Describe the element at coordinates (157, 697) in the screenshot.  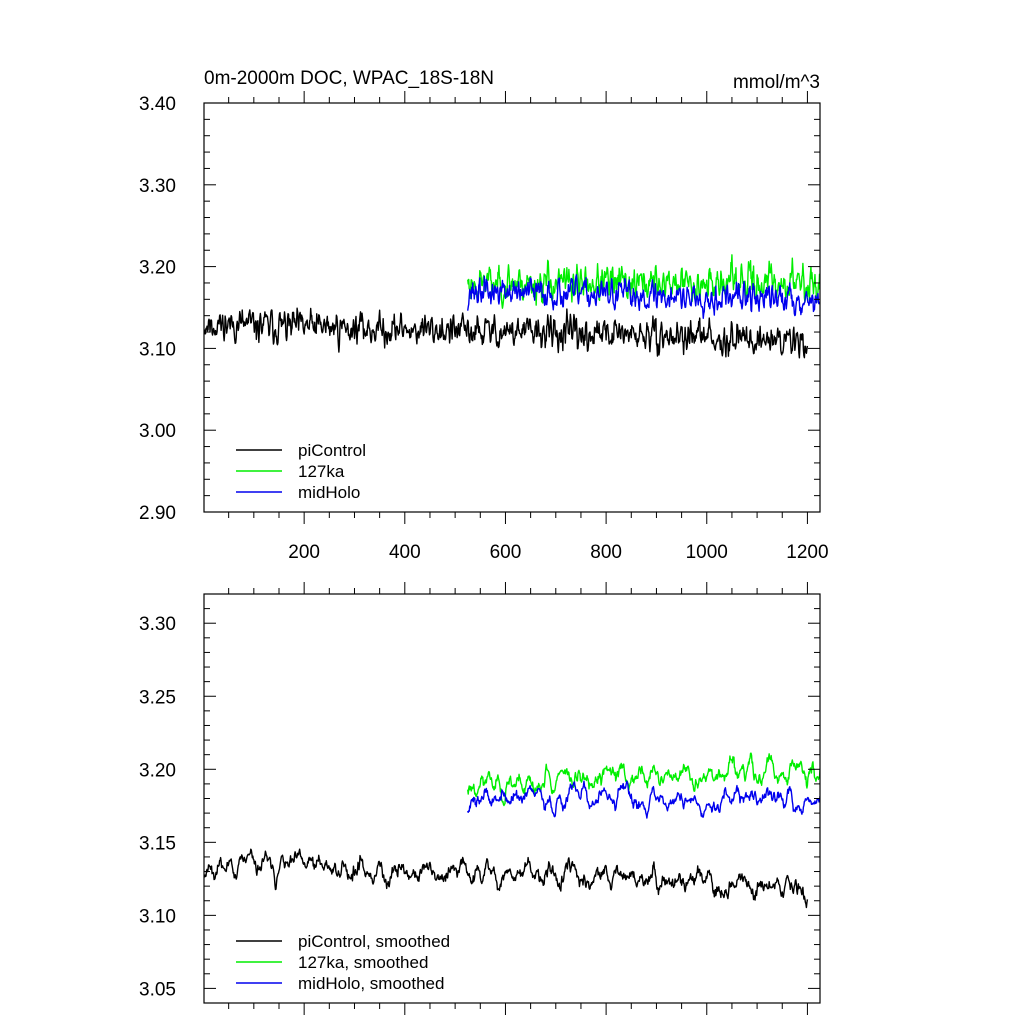
I see `y-tick-label: 3.25` at that location.